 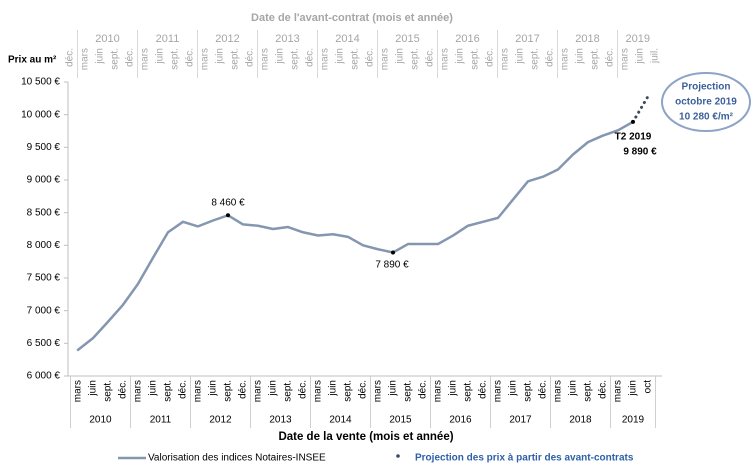 I want to click on top-month-label: juil., so click(x=655, y=56).